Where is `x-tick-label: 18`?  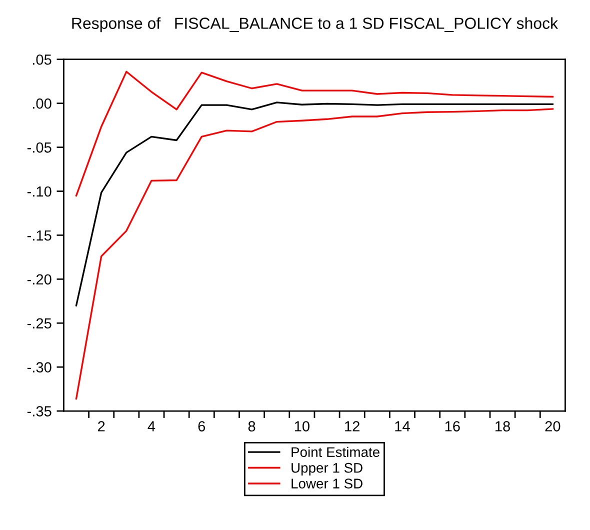 x-tick-label: 18 is located at coordinates (503, 426).